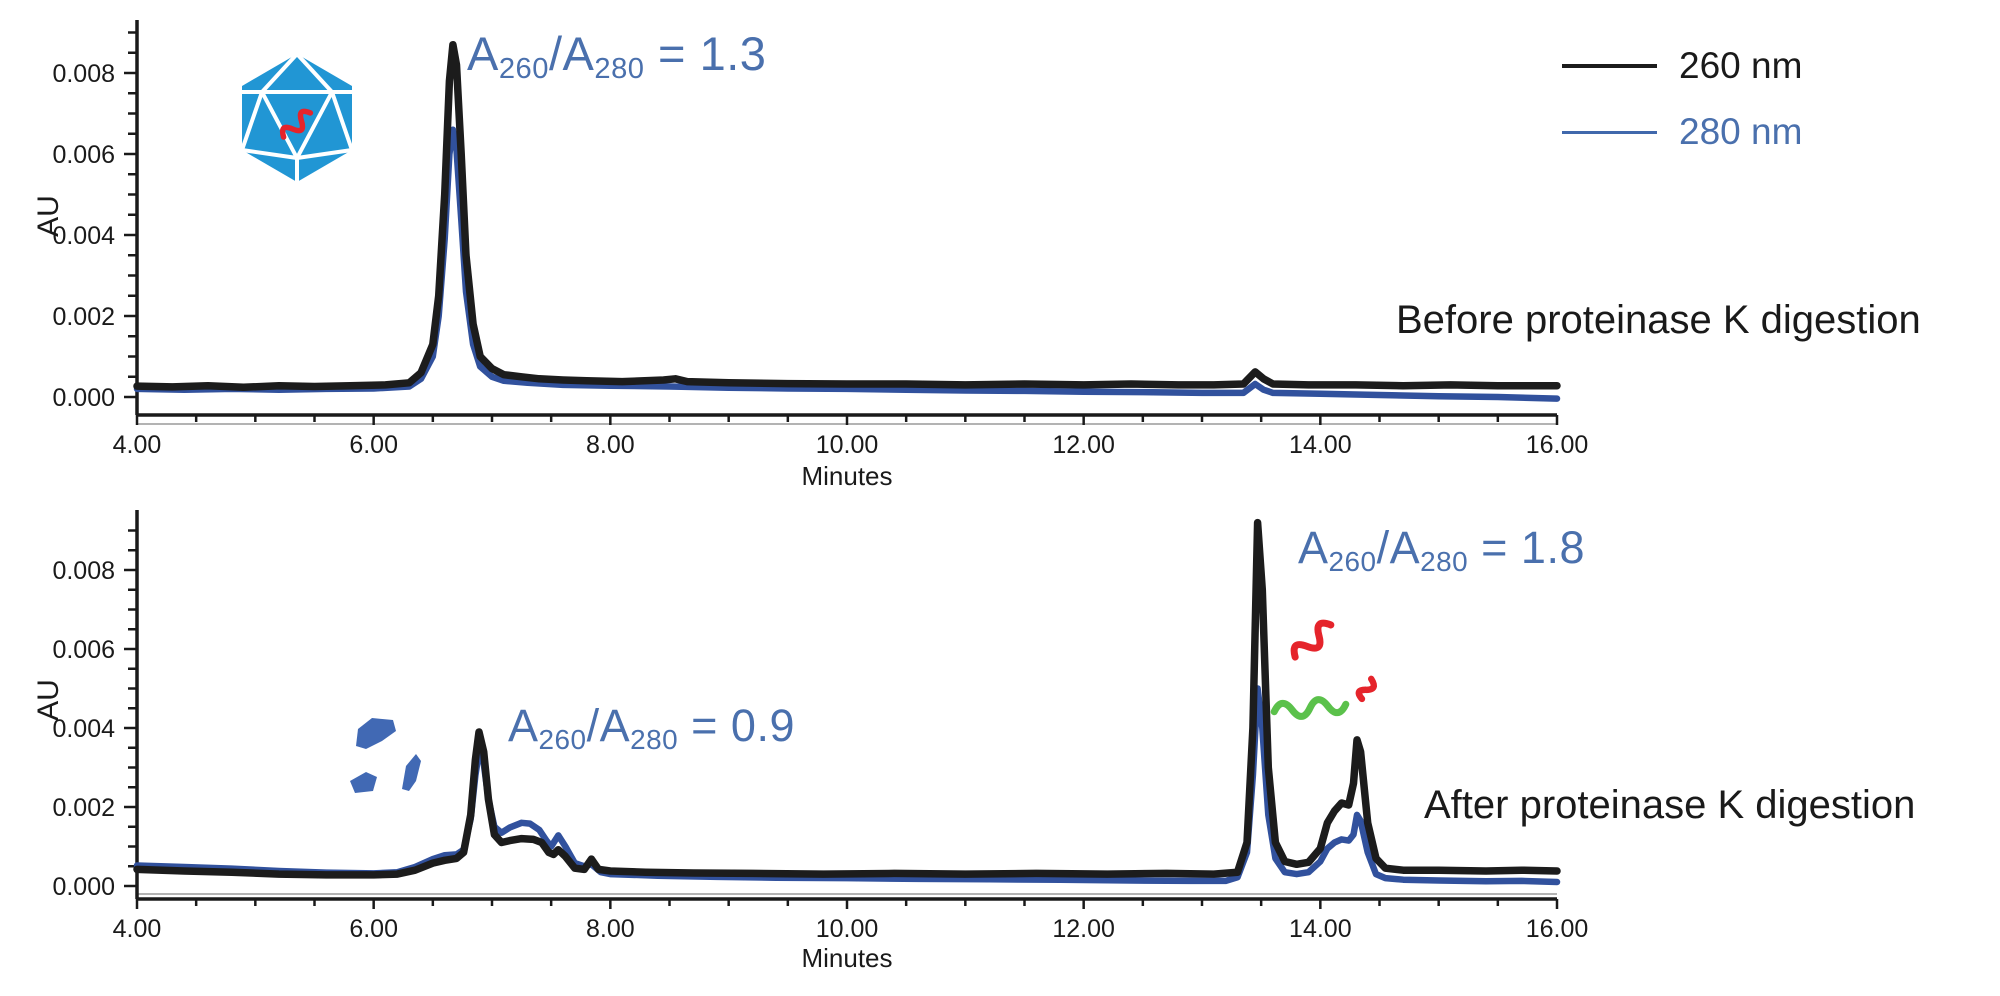 The image size is (2000, 996). I want to click on capsid-genome-icon, so click(296, 124).